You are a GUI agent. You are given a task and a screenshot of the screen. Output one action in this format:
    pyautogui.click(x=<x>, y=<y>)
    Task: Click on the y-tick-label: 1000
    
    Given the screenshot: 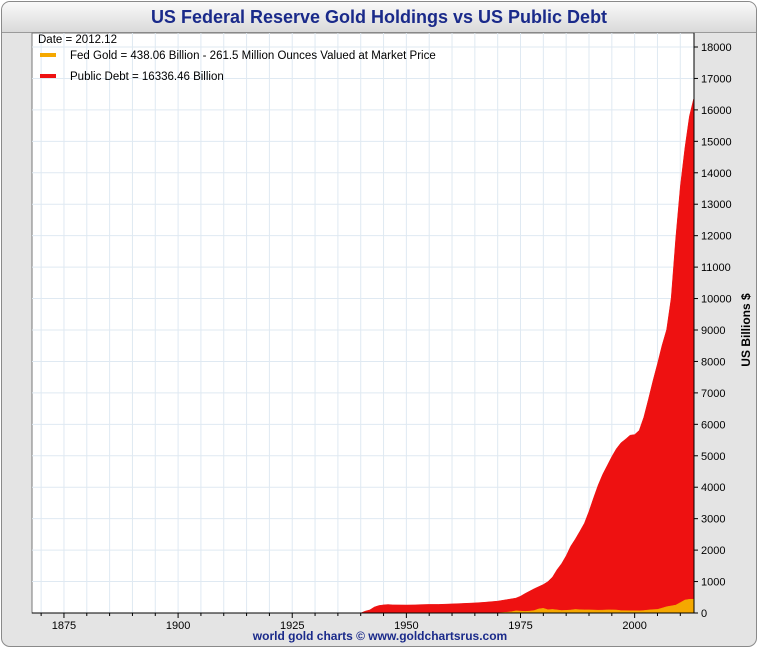 What is the action you would take?
    pyautogui.click(x=713, y=583)
    